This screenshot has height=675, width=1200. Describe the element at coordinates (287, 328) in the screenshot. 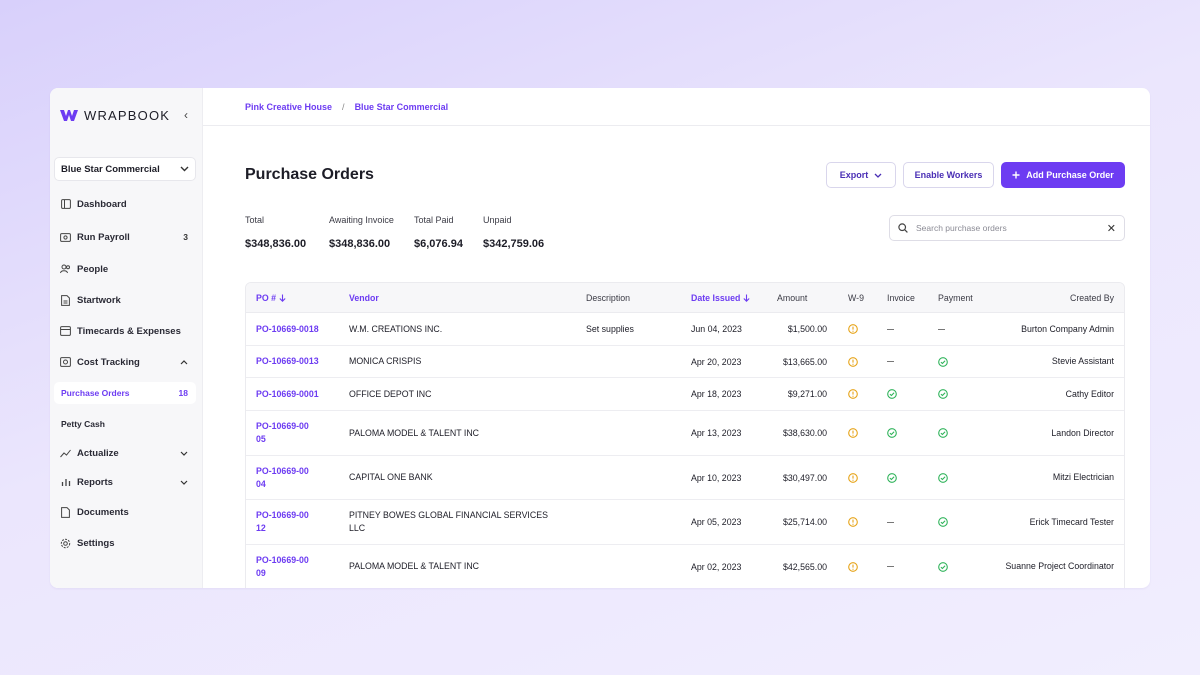

I see `po-number-link: PO-10669-0018` at that location.